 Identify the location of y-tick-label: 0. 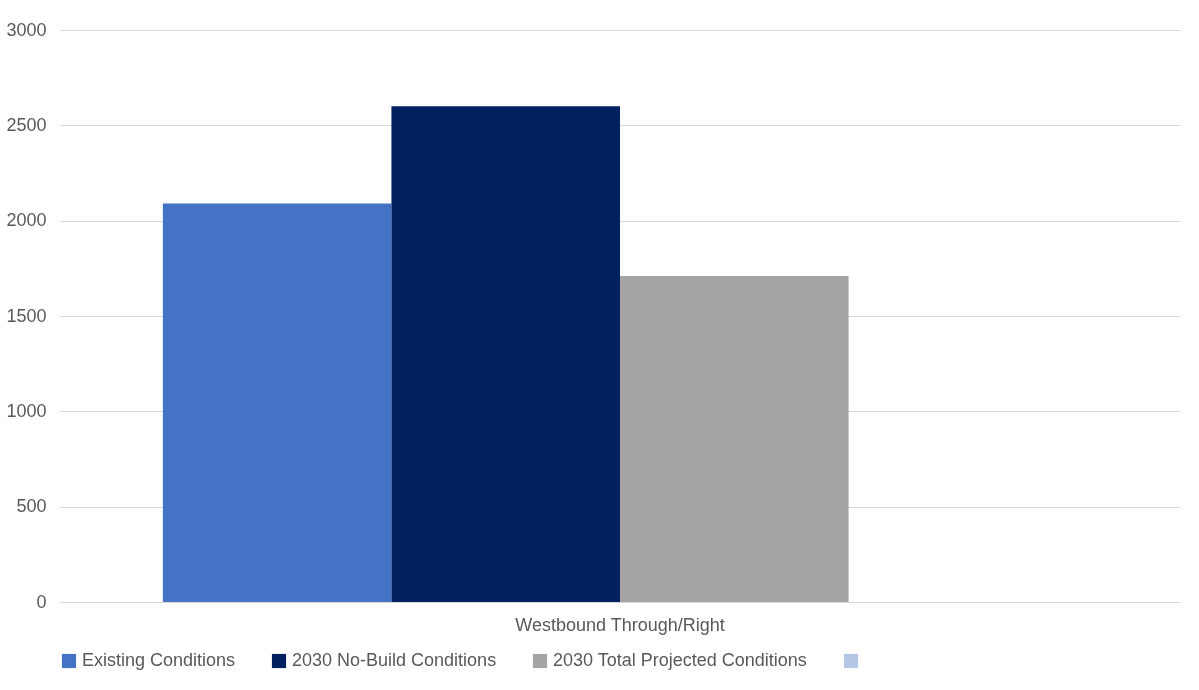
(41, 601).